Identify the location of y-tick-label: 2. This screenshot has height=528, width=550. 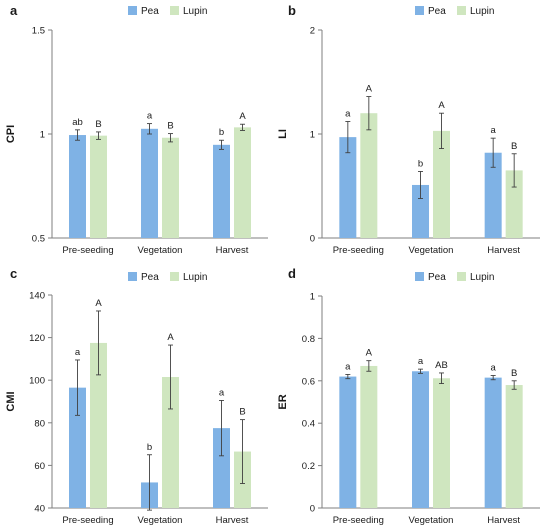
(312, 31).